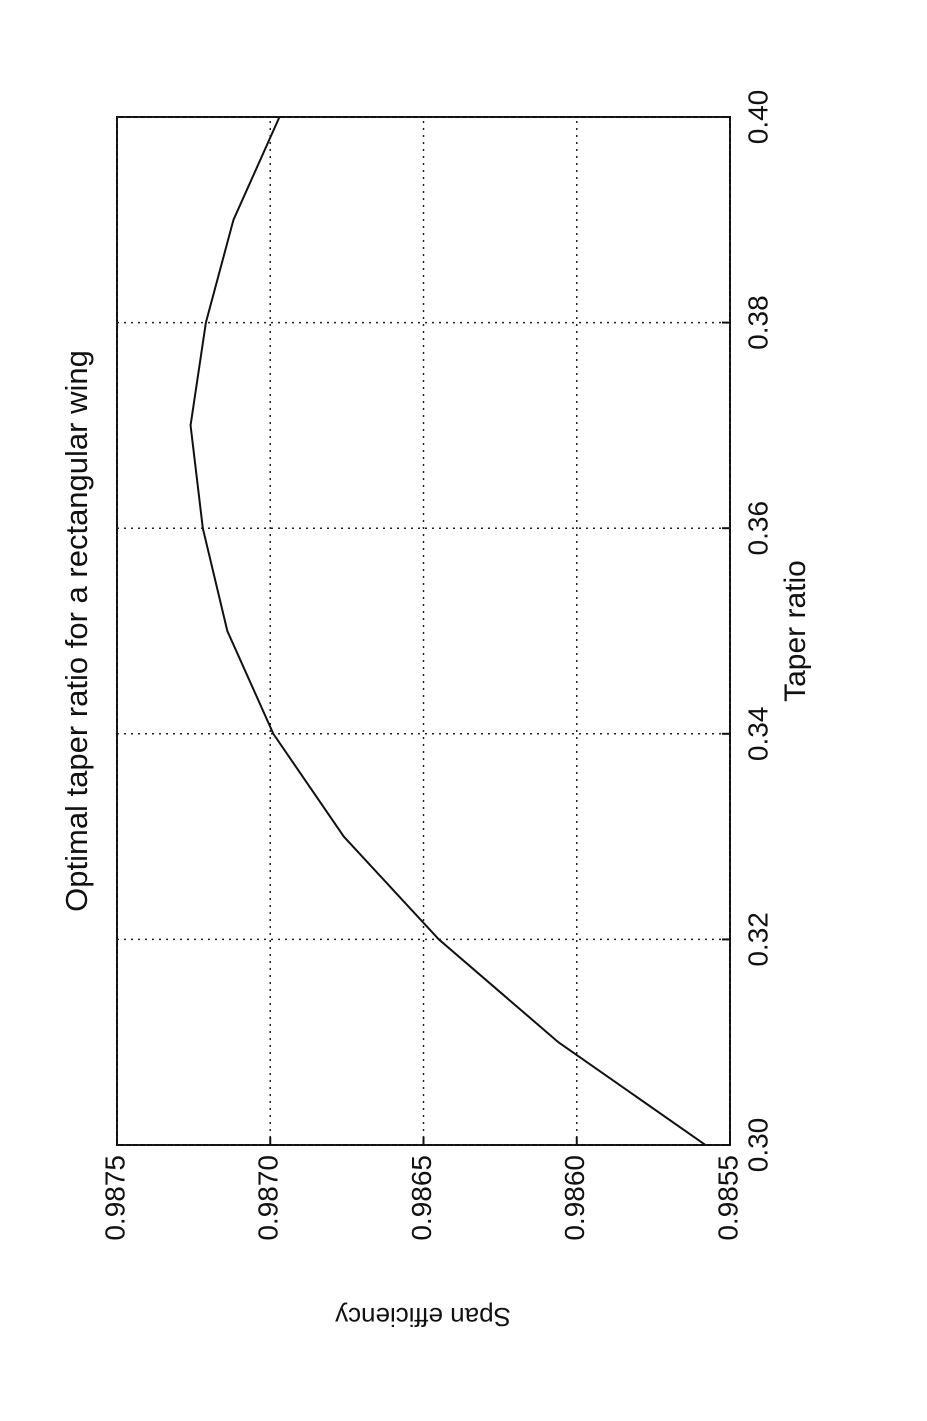 The height and width of the screenshot is (1421, 927). Describe the element at coordinates (268, 1198) in the screenshot. I see `y-tick-label: 0.9870` at that location.